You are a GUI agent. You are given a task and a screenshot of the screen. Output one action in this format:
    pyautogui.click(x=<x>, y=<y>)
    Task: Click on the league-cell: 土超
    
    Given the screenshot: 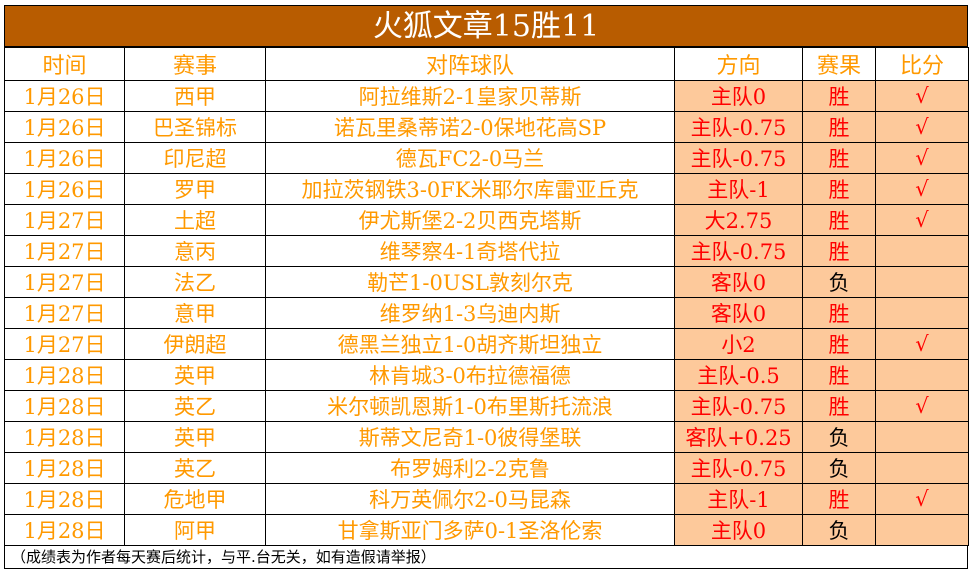 What is the action you would take?
    pyautogui.click(x=195, y=220)
    